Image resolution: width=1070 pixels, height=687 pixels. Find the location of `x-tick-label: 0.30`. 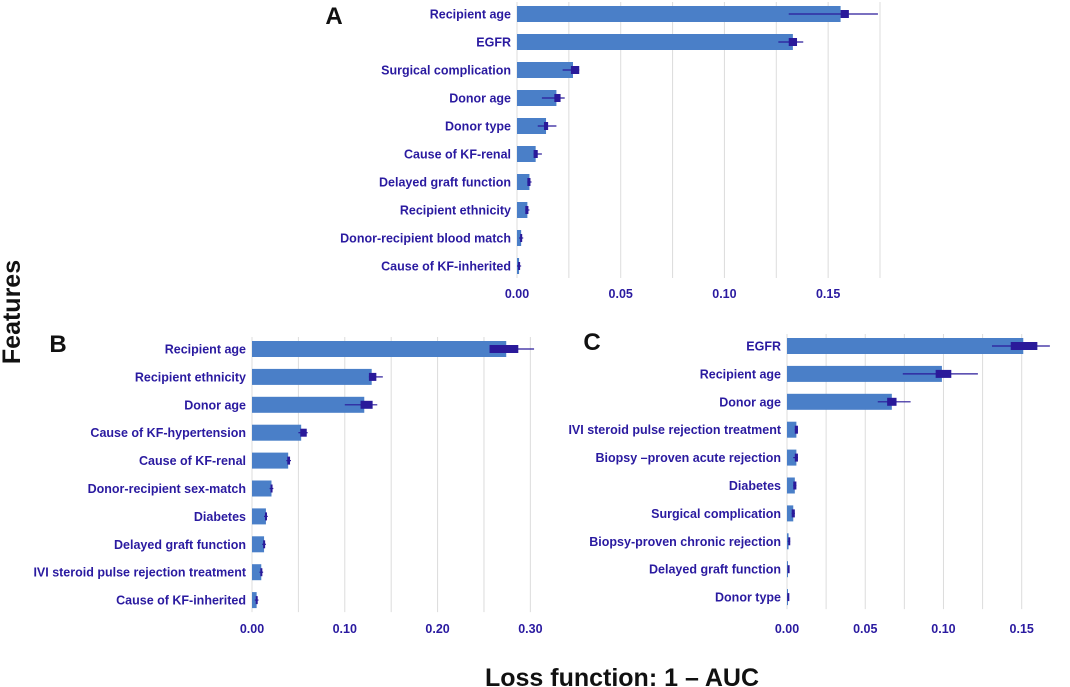

x-tick-label: 0.30 is located at coordinates (530, 629).